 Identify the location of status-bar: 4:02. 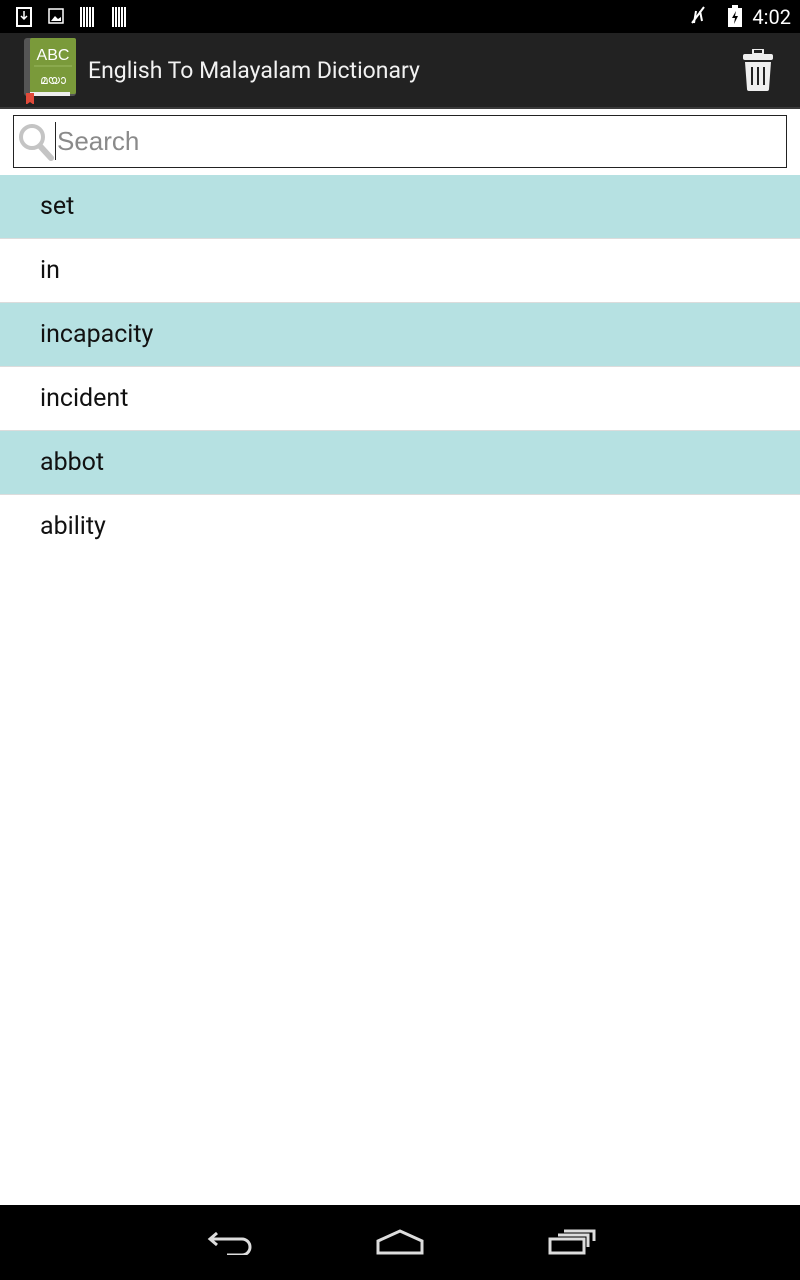
(400, 16).